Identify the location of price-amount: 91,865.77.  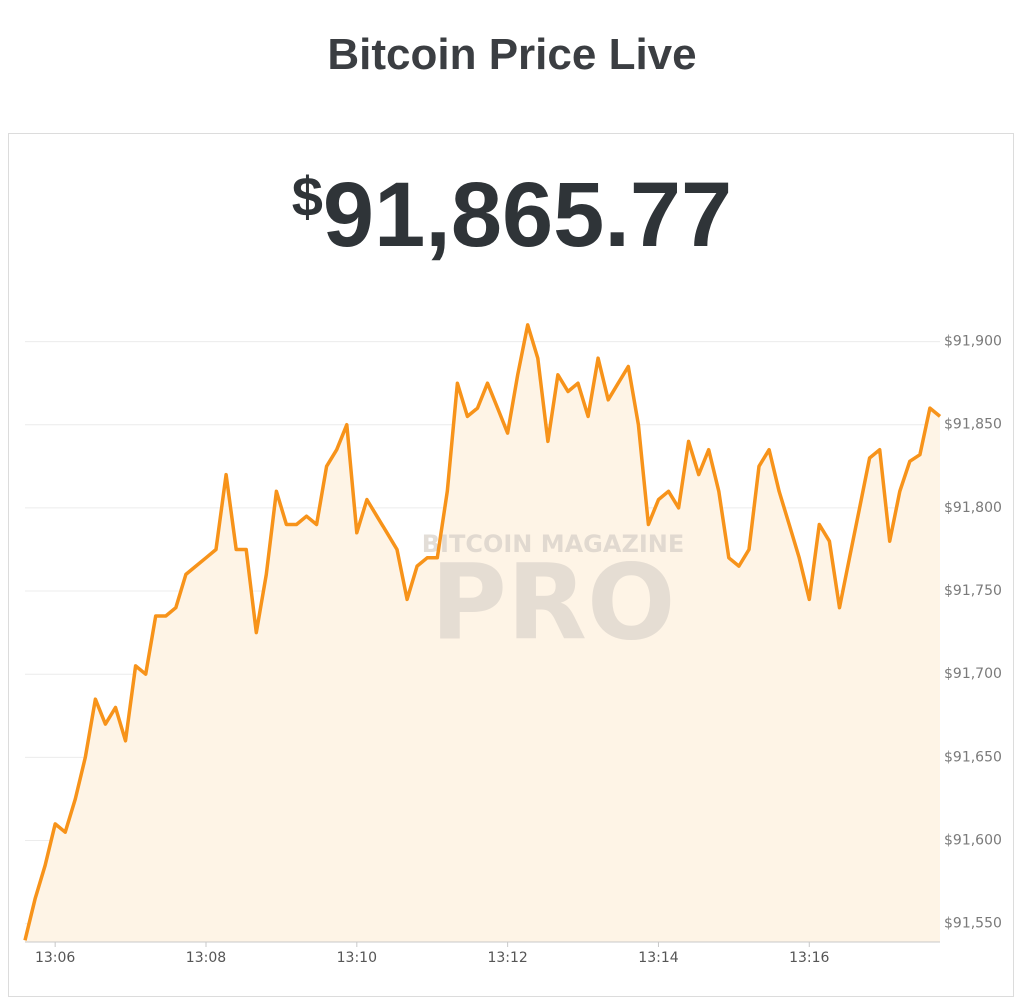
(527, 215).